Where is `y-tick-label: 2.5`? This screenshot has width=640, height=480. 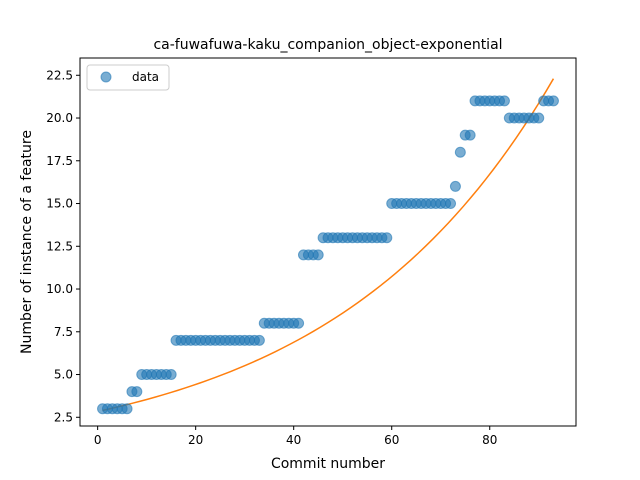
y-tick-label: 2.5 is located at coordinates (63, 417).